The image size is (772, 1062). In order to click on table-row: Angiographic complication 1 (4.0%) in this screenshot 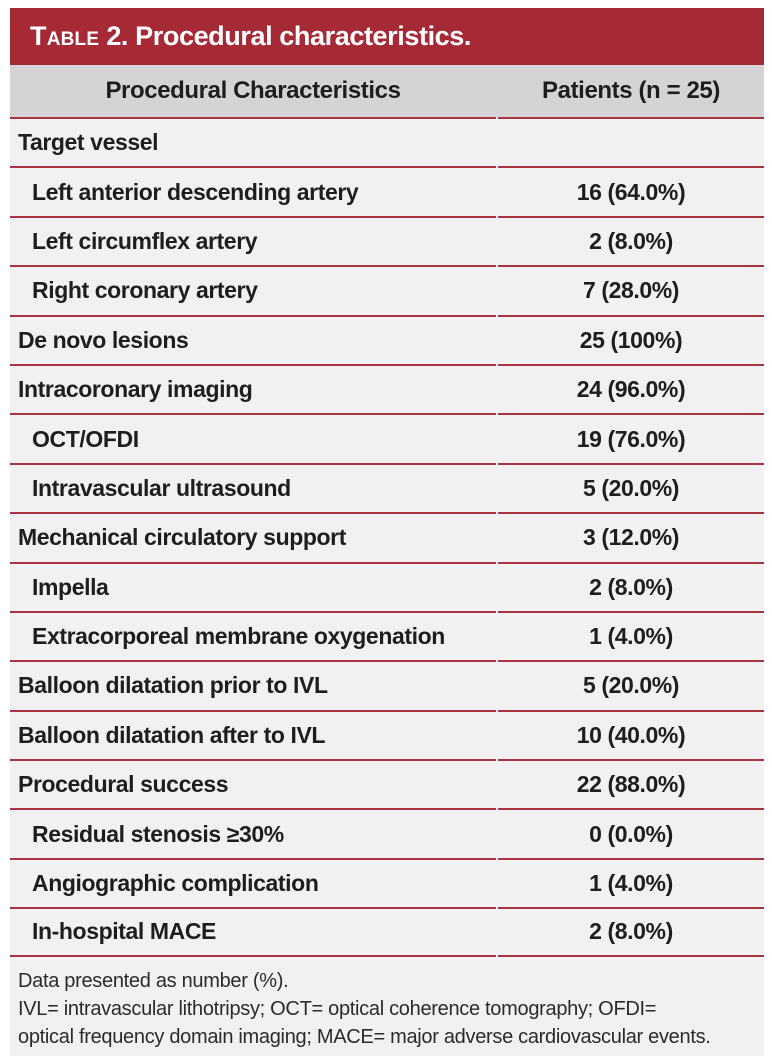, I will do `click(387, 882)`.